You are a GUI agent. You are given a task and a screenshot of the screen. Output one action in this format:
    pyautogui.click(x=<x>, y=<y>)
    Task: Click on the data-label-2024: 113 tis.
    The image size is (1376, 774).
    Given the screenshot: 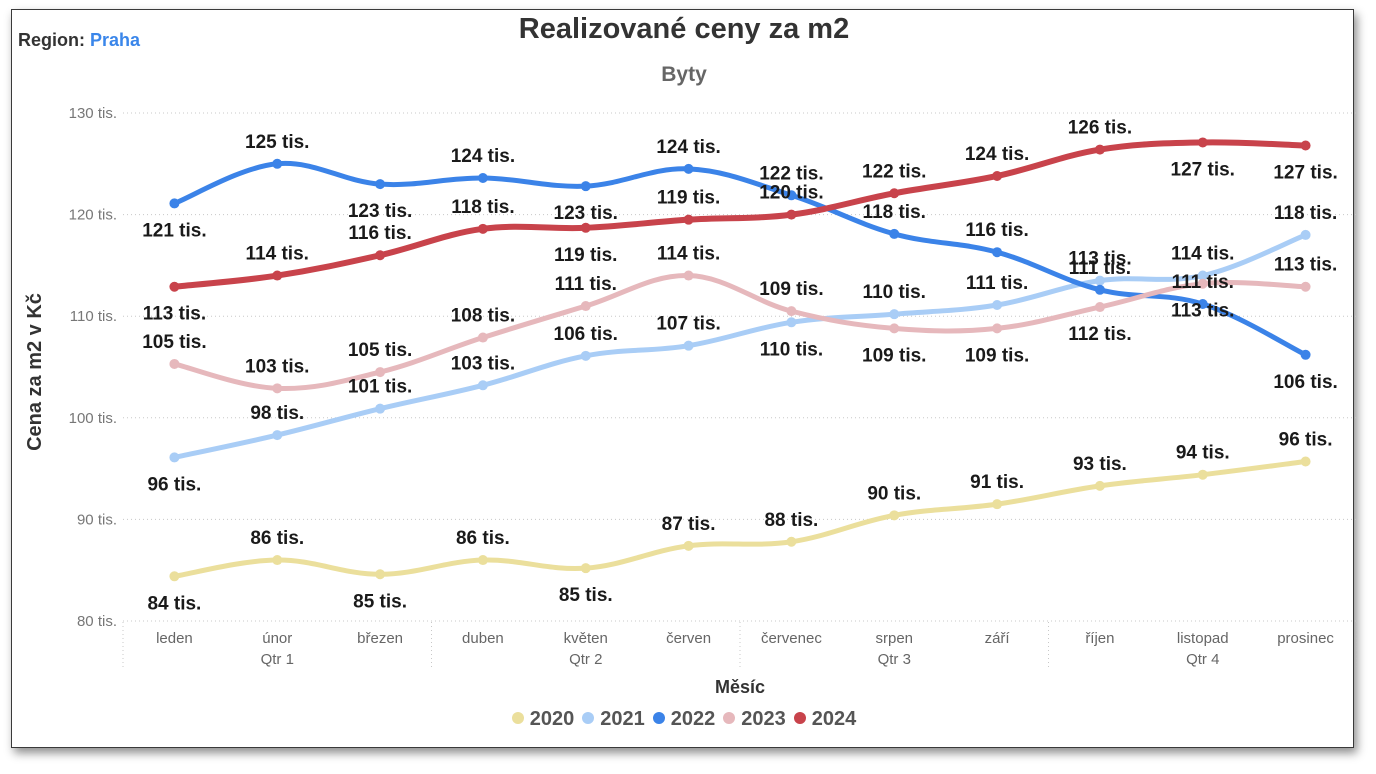 What is the action you would take?
    pyautogui.click(x=174, y=314)
    